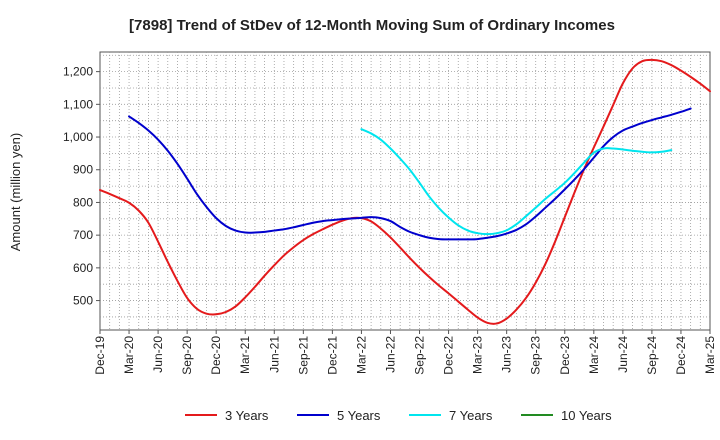  What do you see at coordinates (623, 354) in the screenshot?
I see `x-tick-label: Jun-24` at bounding box center [623, 354].